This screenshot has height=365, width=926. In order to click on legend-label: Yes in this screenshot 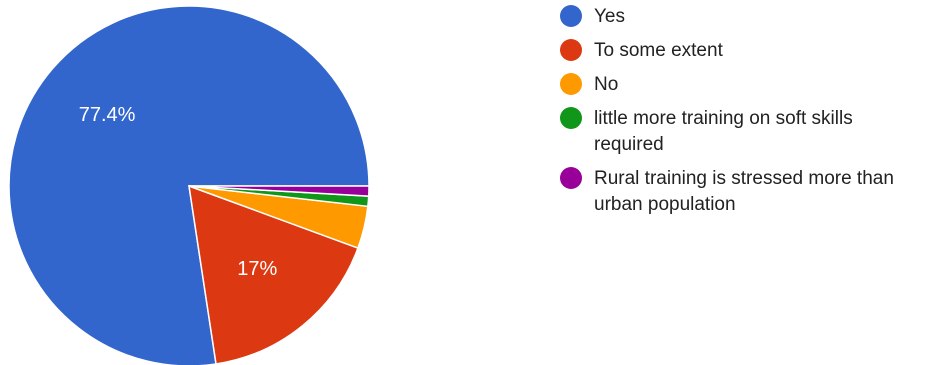, I will do `click(609, 16)`.